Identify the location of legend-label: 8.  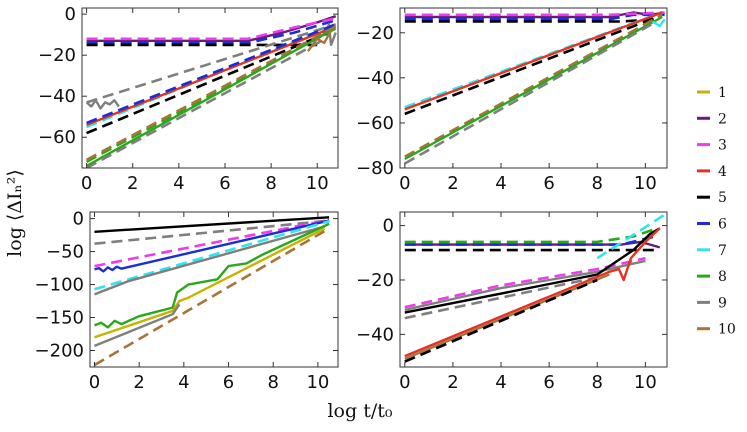
(722, 277).